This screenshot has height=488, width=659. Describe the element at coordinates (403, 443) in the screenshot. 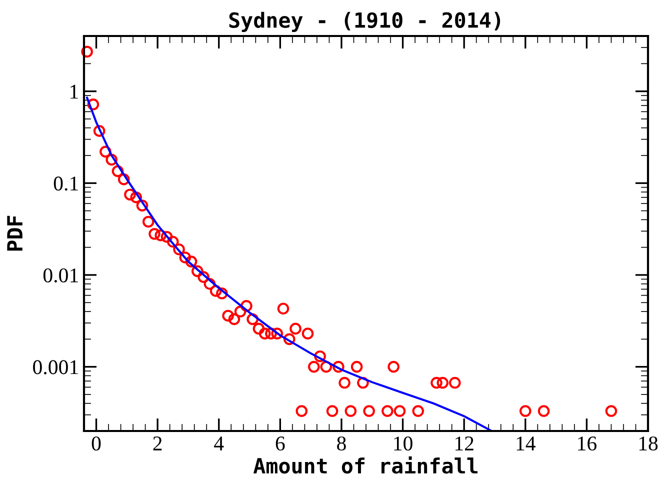

I see `x-tick-label: 10` at that location.